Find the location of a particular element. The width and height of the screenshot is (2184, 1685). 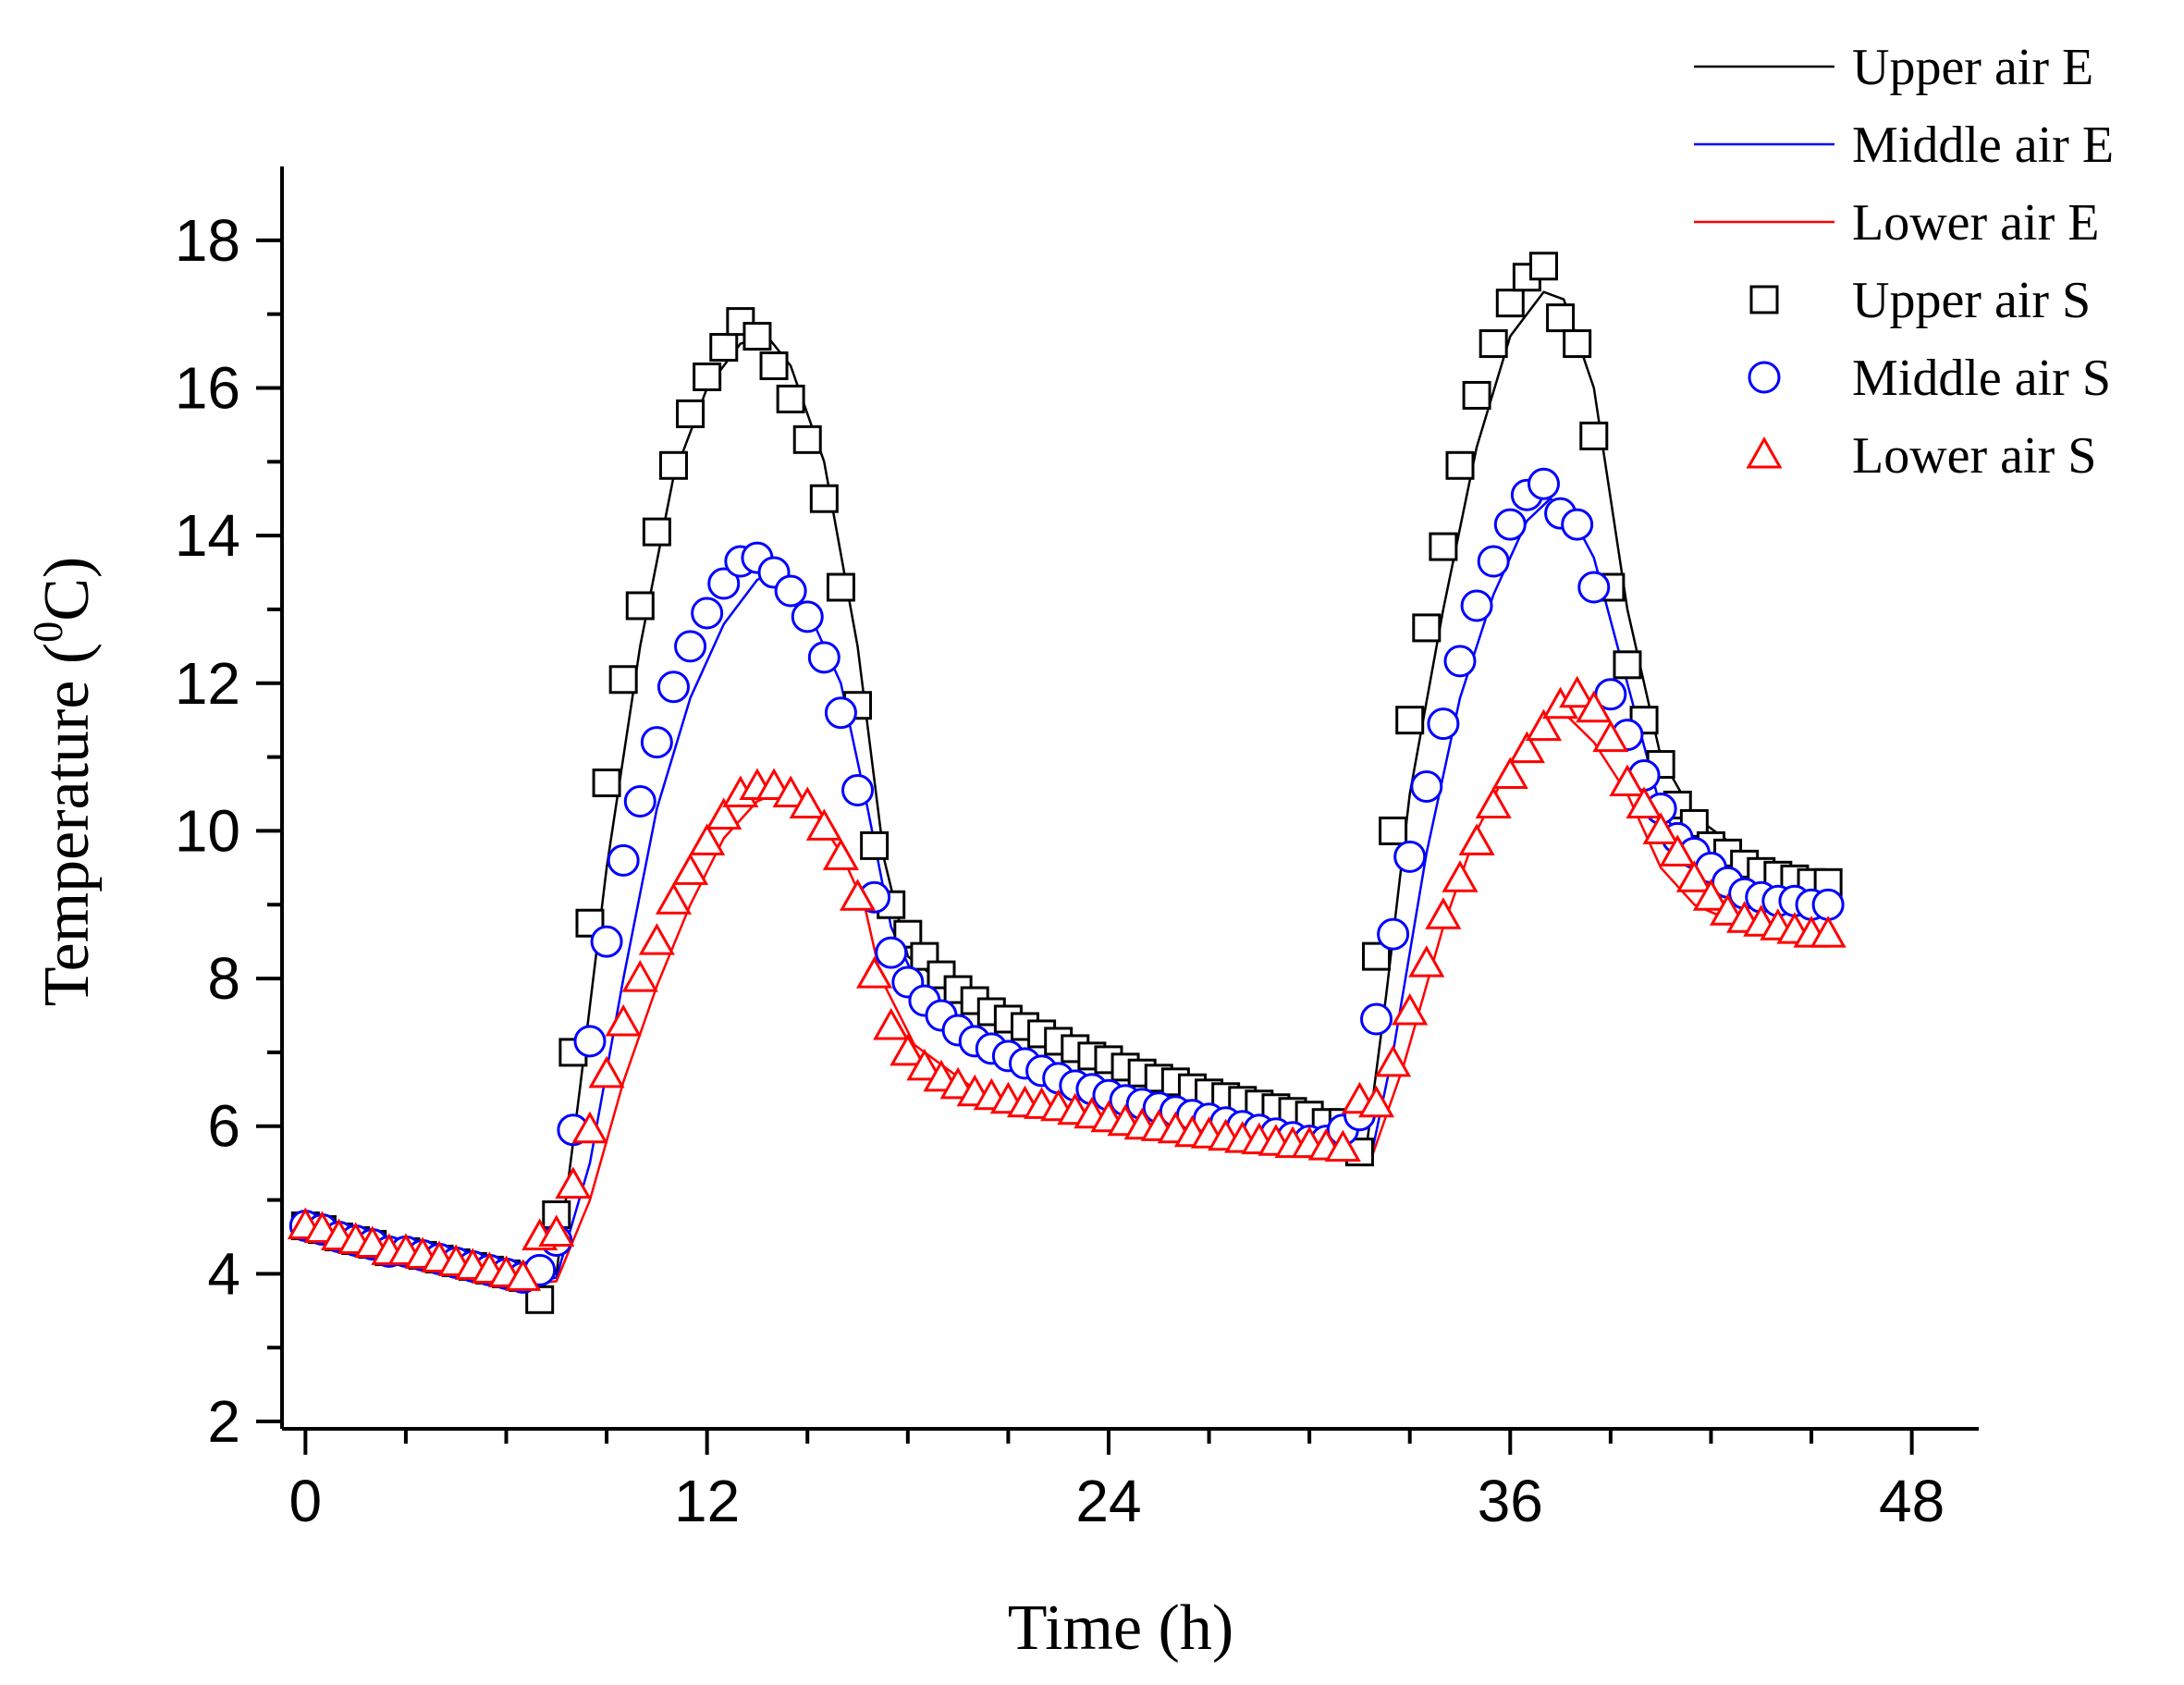

y-tick-label: 4 is located at coordinates (223, 1273).